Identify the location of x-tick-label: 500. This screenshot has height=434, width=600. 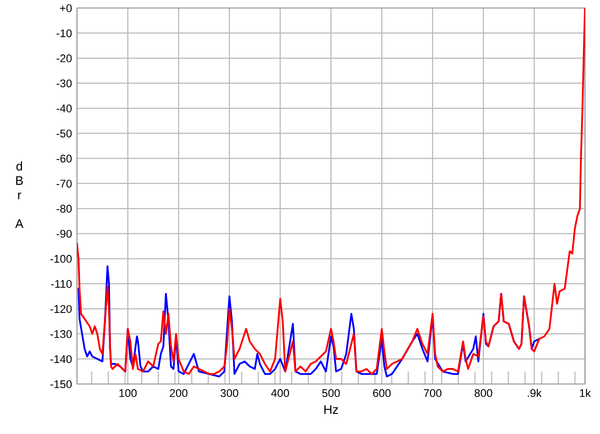
(331, 393).